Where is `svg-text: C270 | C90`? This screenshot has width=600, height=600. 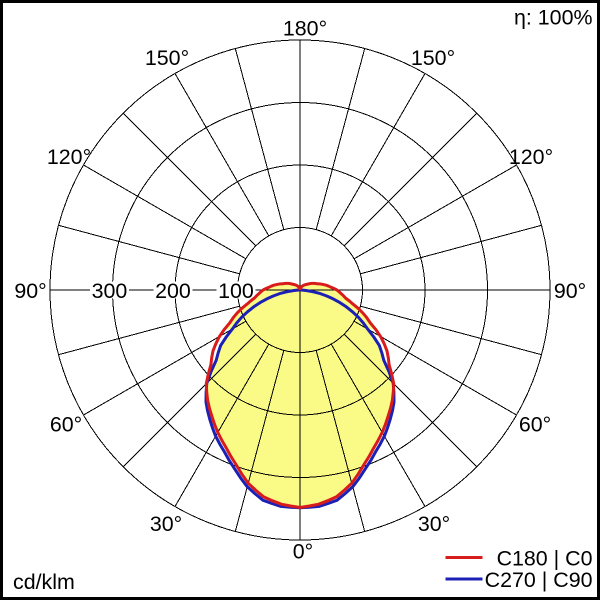
svg-text: C270 | C90 is located at coordinates (539, 580).